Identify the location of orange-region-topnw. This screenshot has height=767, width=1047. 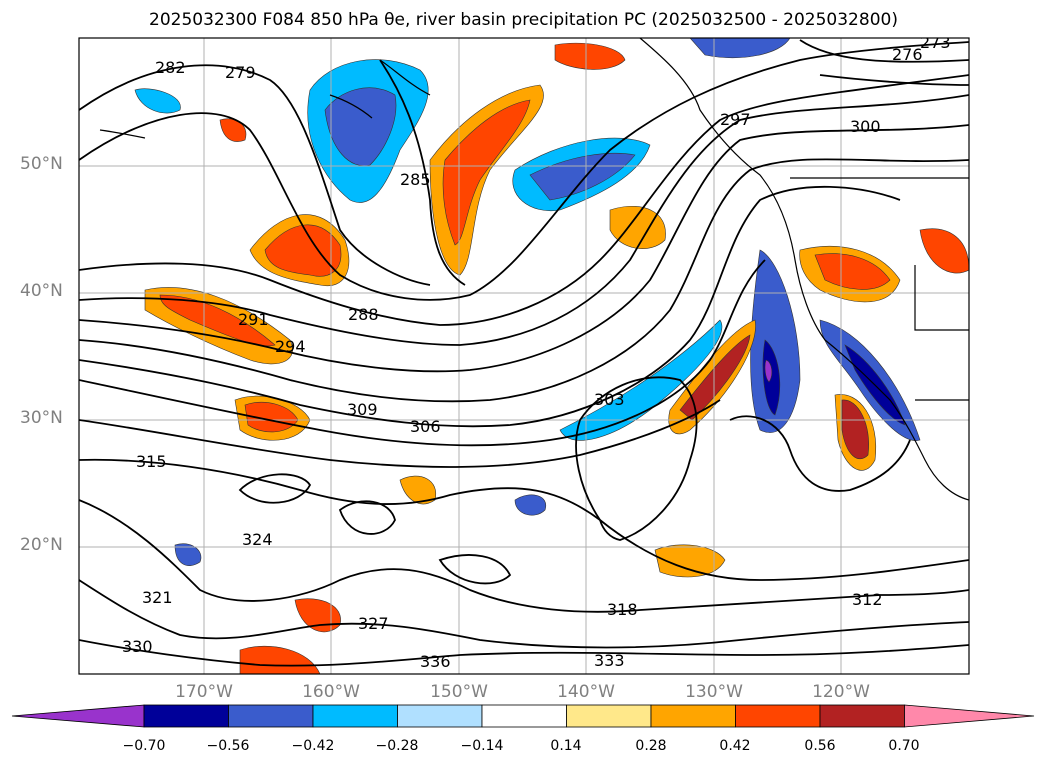
(590, 56).